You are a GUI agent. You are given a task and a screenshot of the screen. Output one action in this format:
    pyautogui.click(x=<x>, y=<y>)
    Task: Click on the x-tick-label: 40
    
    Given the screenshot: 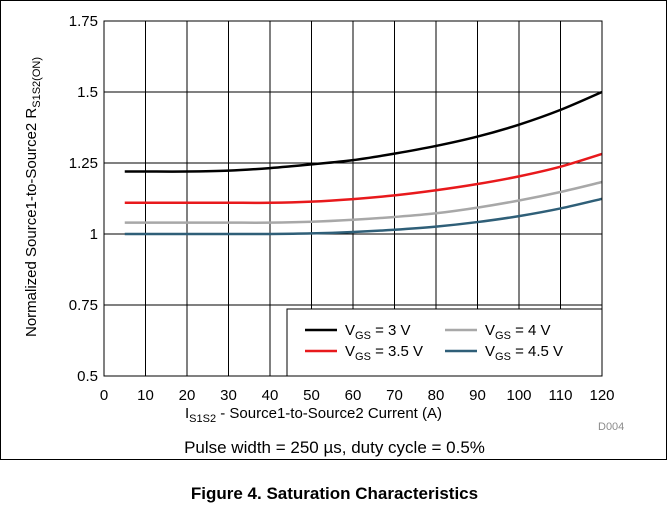 What is the action you would take?
    pyautogui.click(x=270, y=395)
    